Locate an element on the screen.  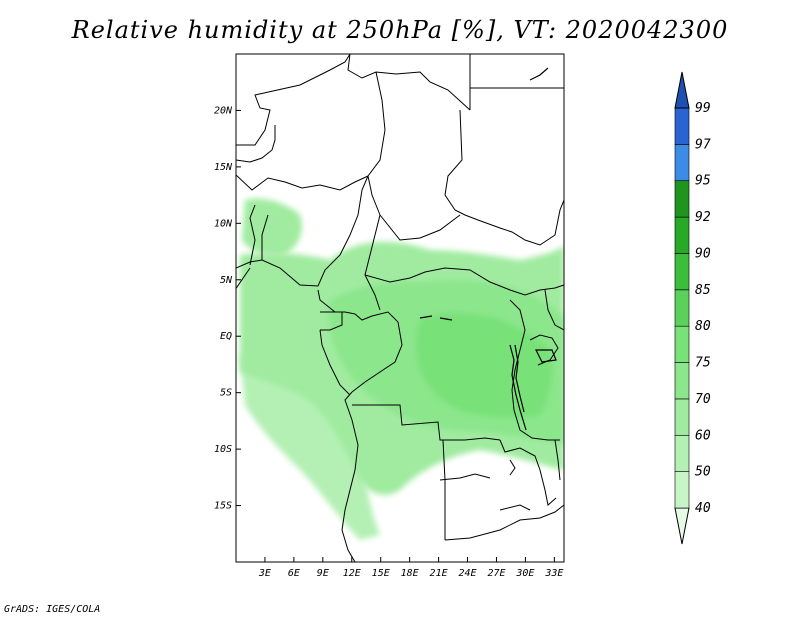
colorbar-label: 92 is located at coordinates (703, 217).